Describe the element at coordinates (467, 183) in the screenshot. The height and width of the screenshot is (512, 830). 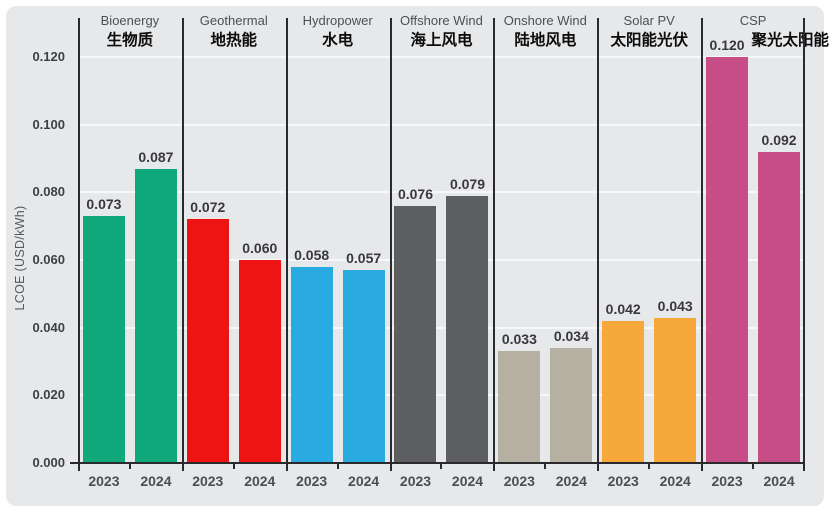
I see `bar-value-label: 0.079` at that location.